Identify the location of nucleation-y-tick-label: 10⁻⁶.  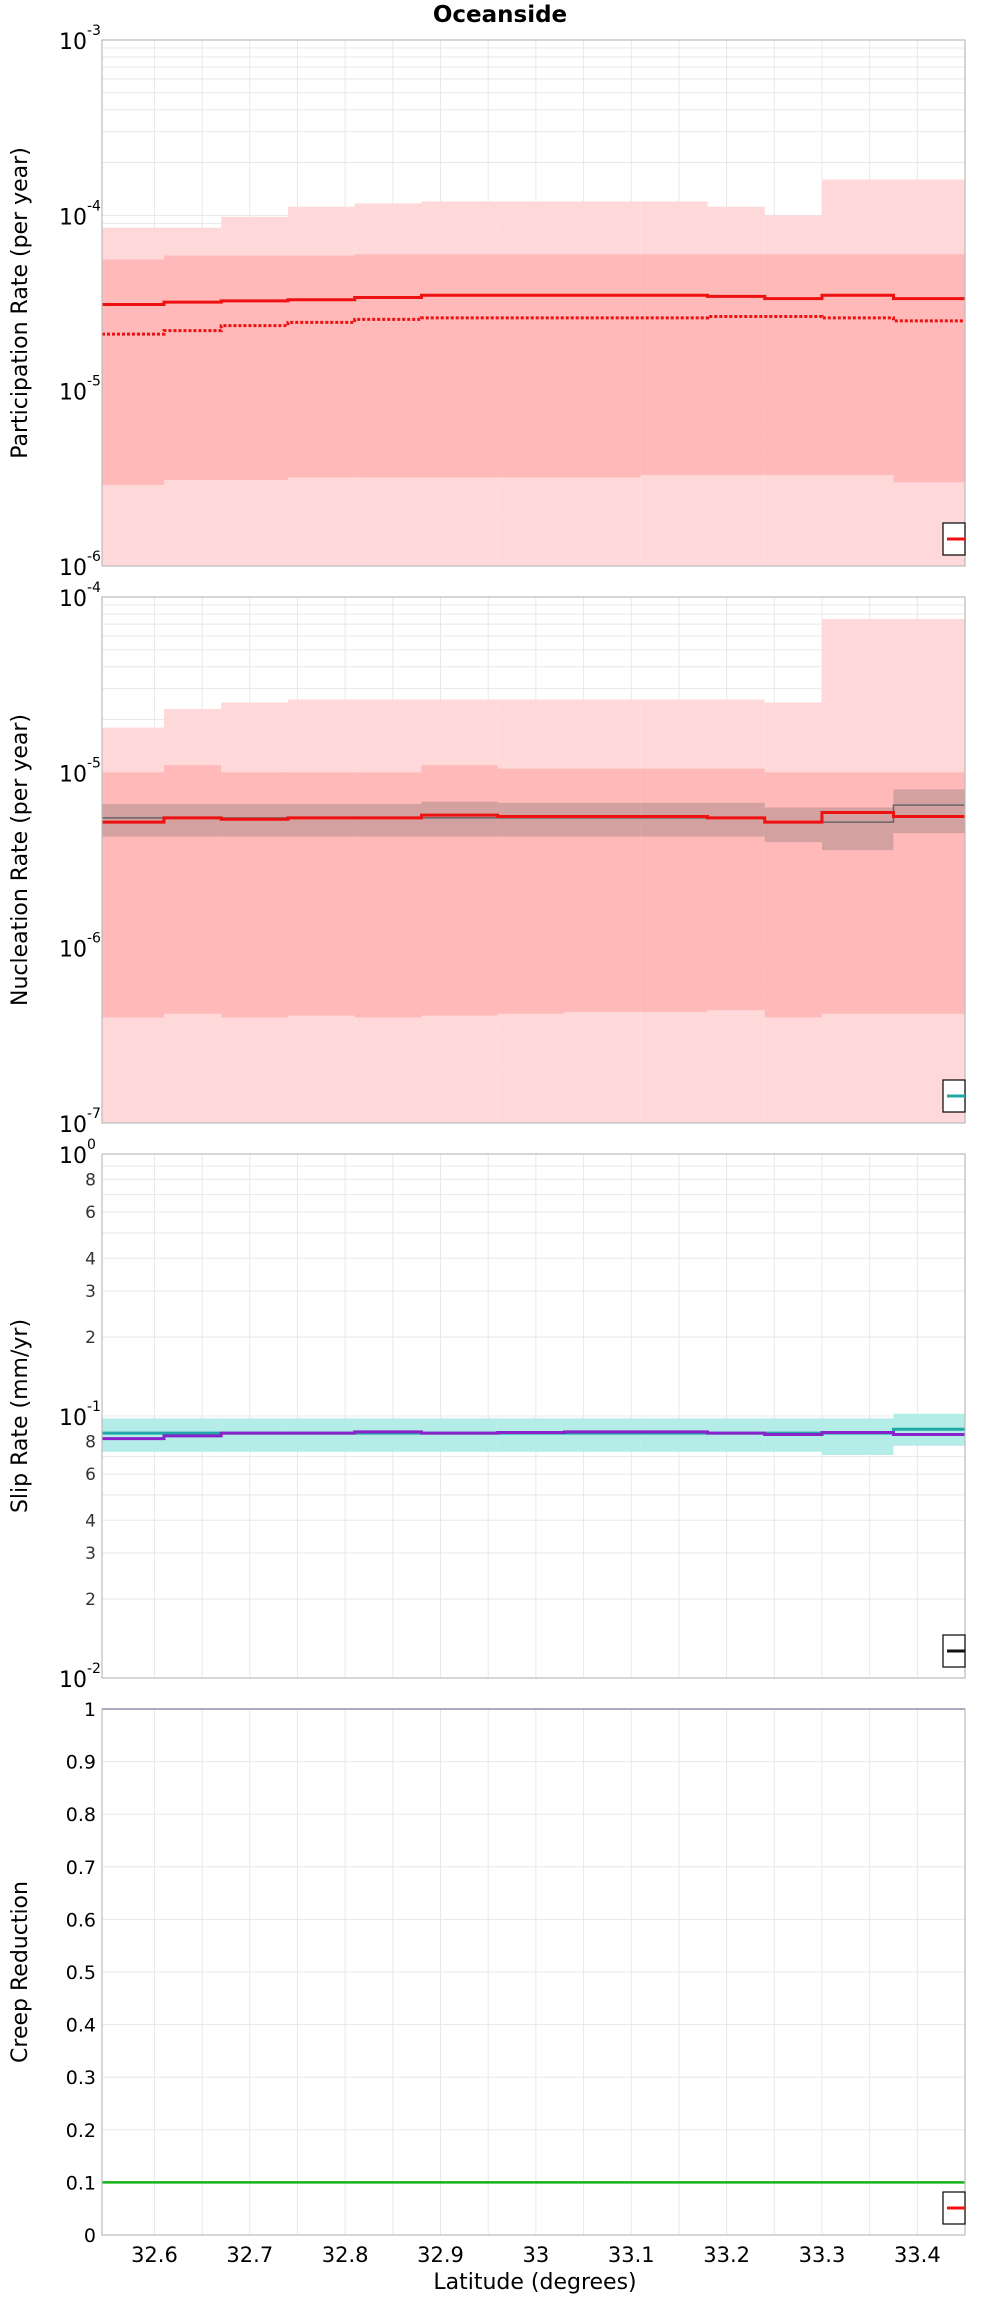
(80, 947).